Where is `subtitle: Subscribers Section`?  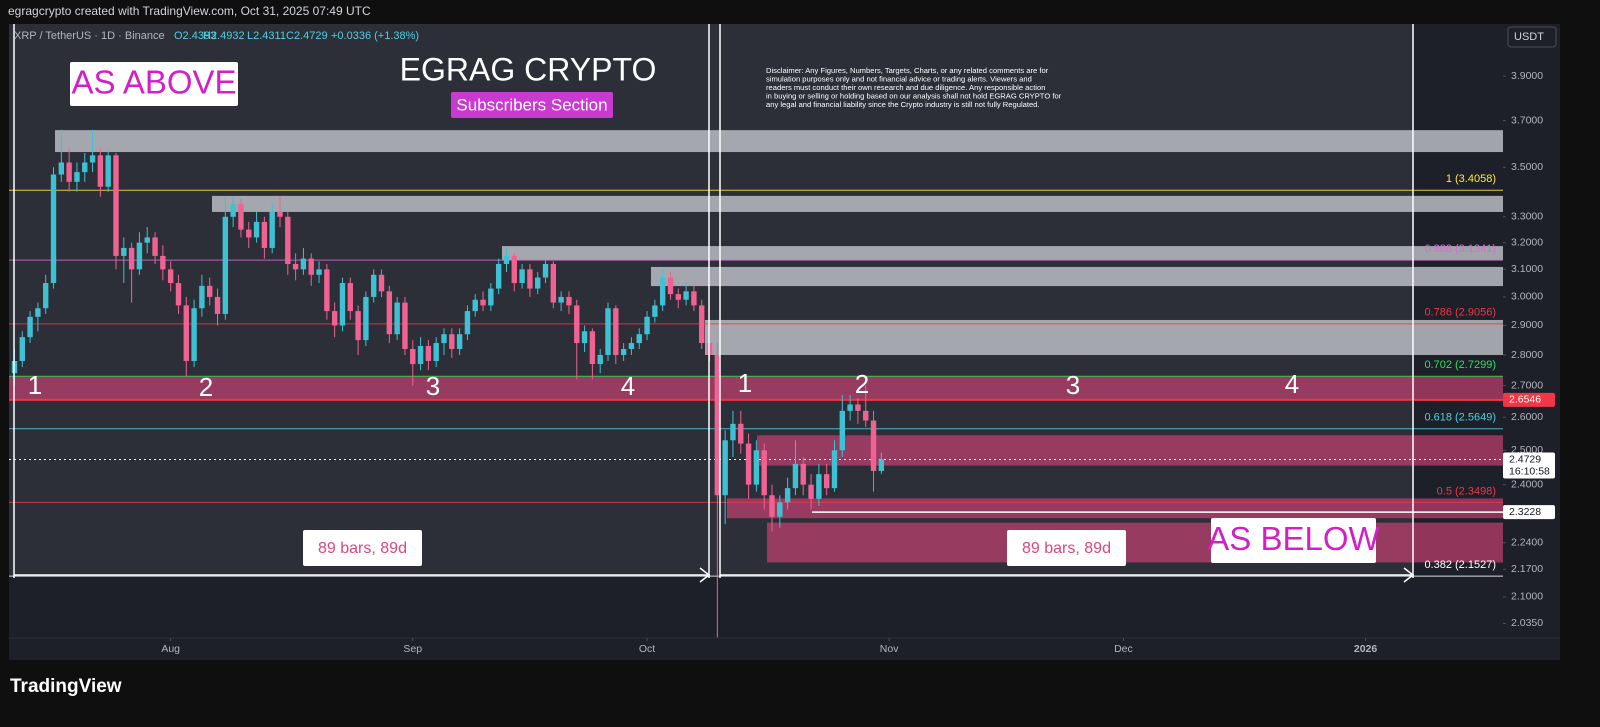
subtitle: Subscribers Section is located at coordinates (531, 104).